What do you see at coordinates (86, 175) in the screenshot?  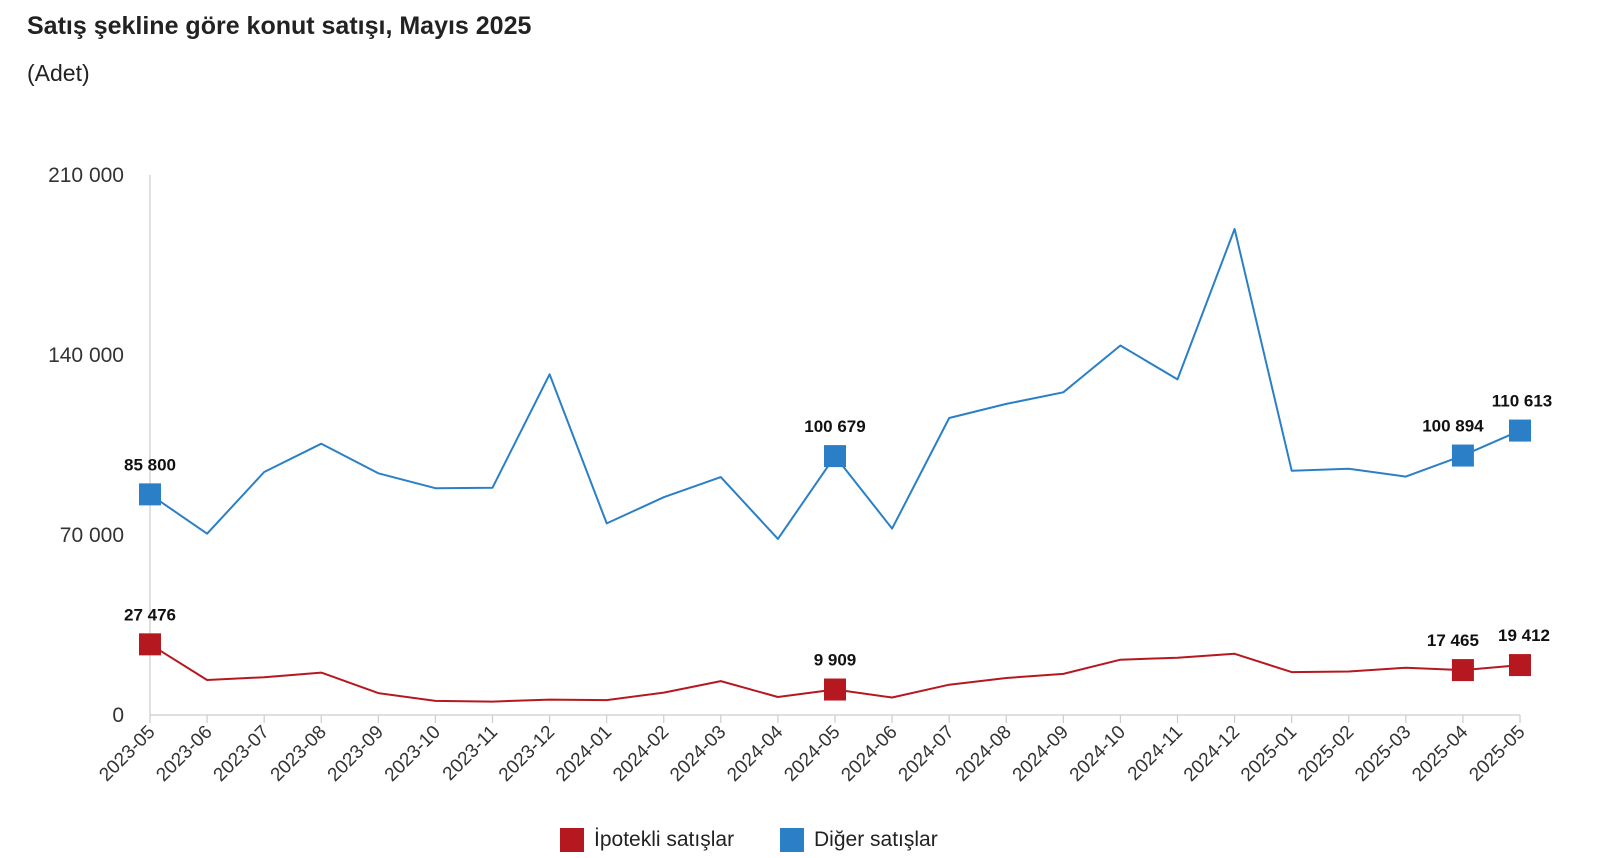 I see `y-tick-label: 210 000` at bounding box center [86, 175].